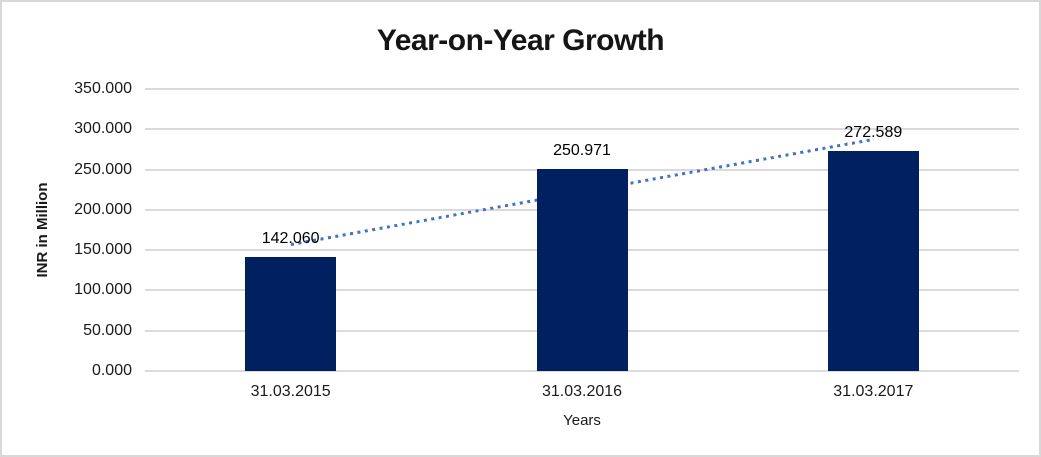 The width and height of the screenshot is (1041, 457). What do you see at coordinates (582, 150) in the screenshot?
I see `bar-value-label: 250.971` at bounding box center [582, 150].